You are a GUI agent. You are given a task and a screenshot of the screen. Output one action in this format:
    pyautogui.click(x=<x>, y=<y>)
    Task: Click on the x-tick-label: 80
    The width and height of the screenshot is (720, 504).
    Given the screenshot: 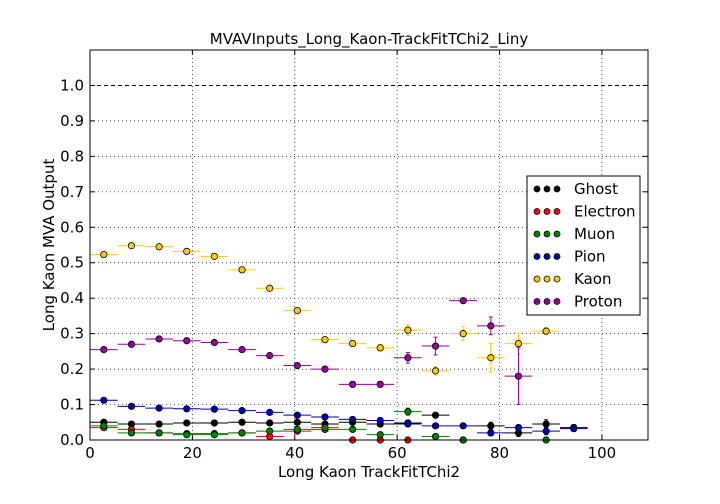 What is the action you would take?
    pyautogui.click(x=499, y=453)
    